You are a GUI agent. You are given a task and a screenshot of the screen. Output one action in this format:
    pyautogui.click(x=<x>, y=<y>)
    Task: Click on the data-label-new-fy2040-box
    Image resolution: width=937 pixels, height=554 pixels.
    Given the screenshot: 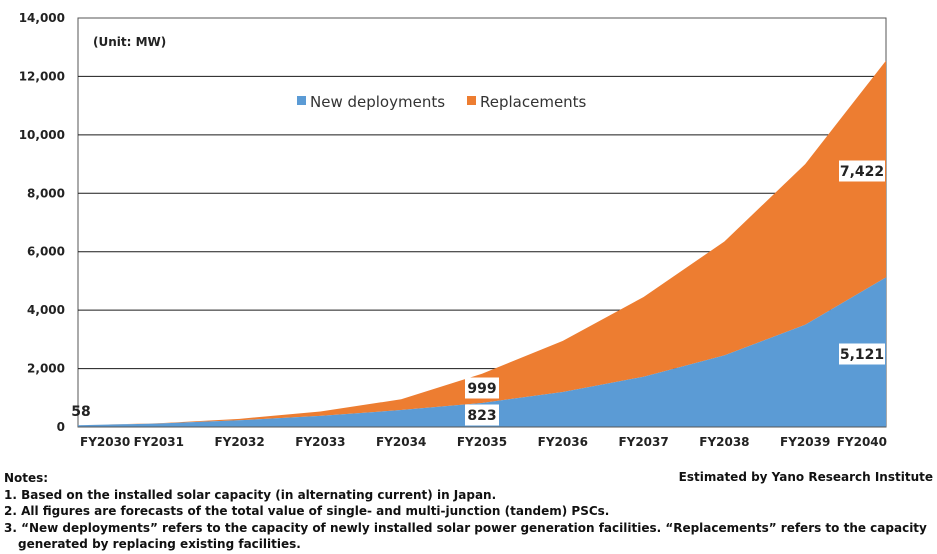 What is the action you would take?
    pyautogui.click(x=862, y=354)
    